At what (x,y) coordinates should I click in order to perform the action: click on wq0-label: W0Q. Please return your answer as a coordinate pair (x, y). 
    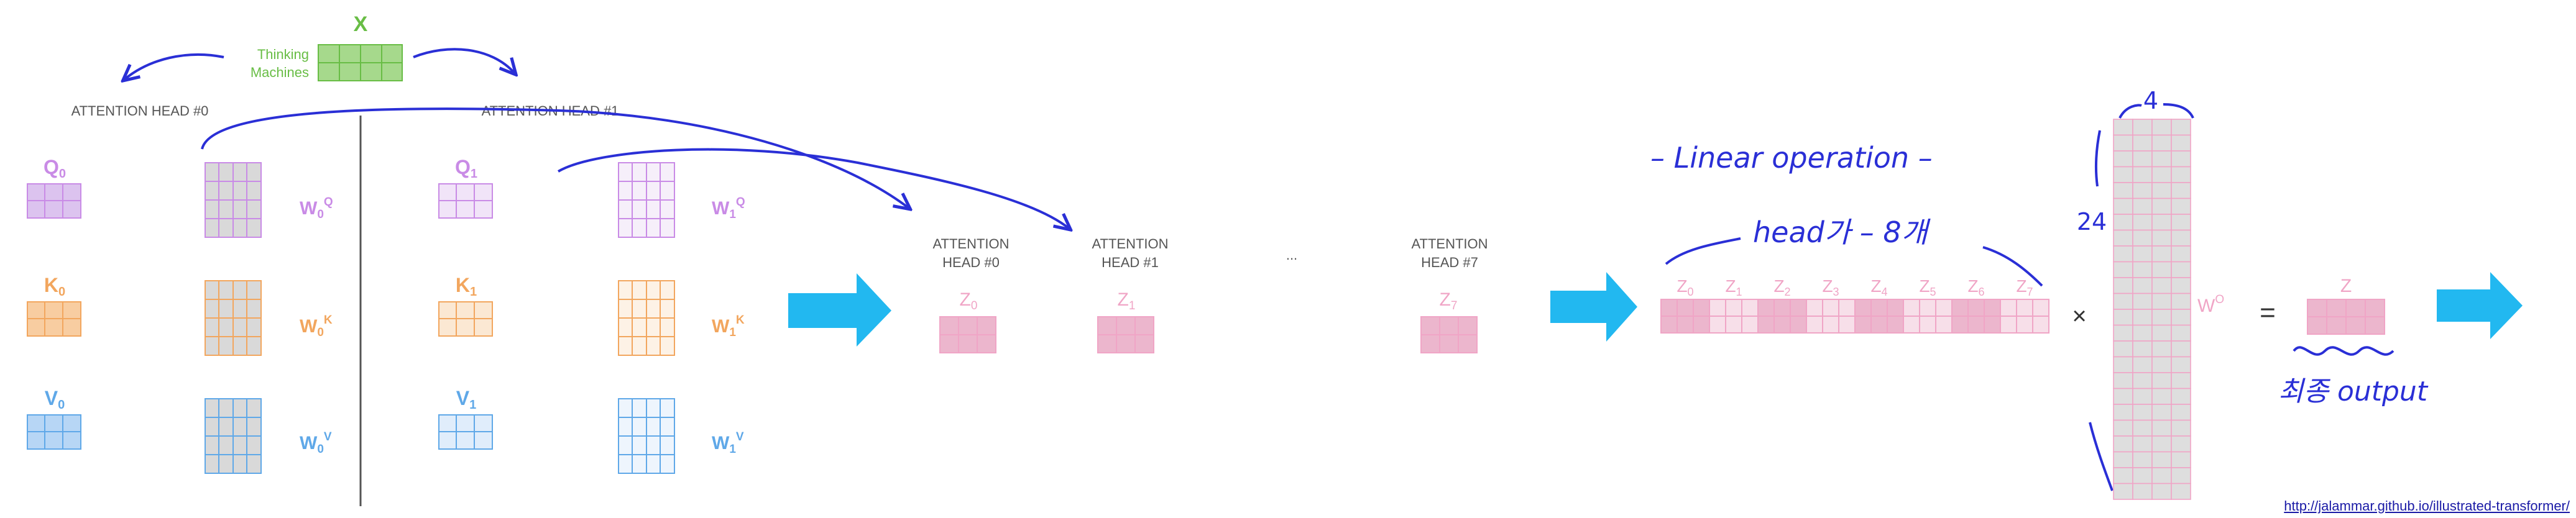
    Looking at the image, I should click on (316, 208).